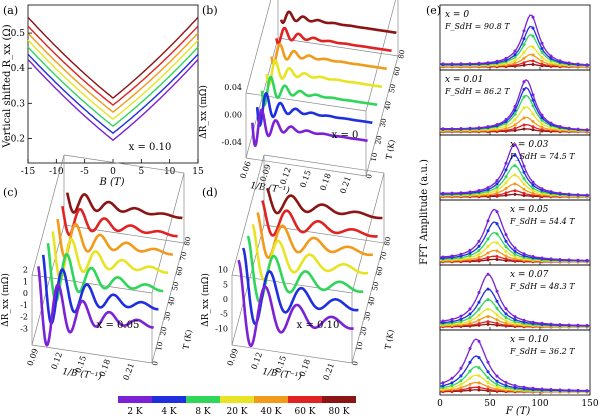 This screenshot has height=419, width=600. Describe the element at coordinates (231, 115) in the screenshot. I see `panel-b-zticks: 0.04 0.00 -0.04` at that location.